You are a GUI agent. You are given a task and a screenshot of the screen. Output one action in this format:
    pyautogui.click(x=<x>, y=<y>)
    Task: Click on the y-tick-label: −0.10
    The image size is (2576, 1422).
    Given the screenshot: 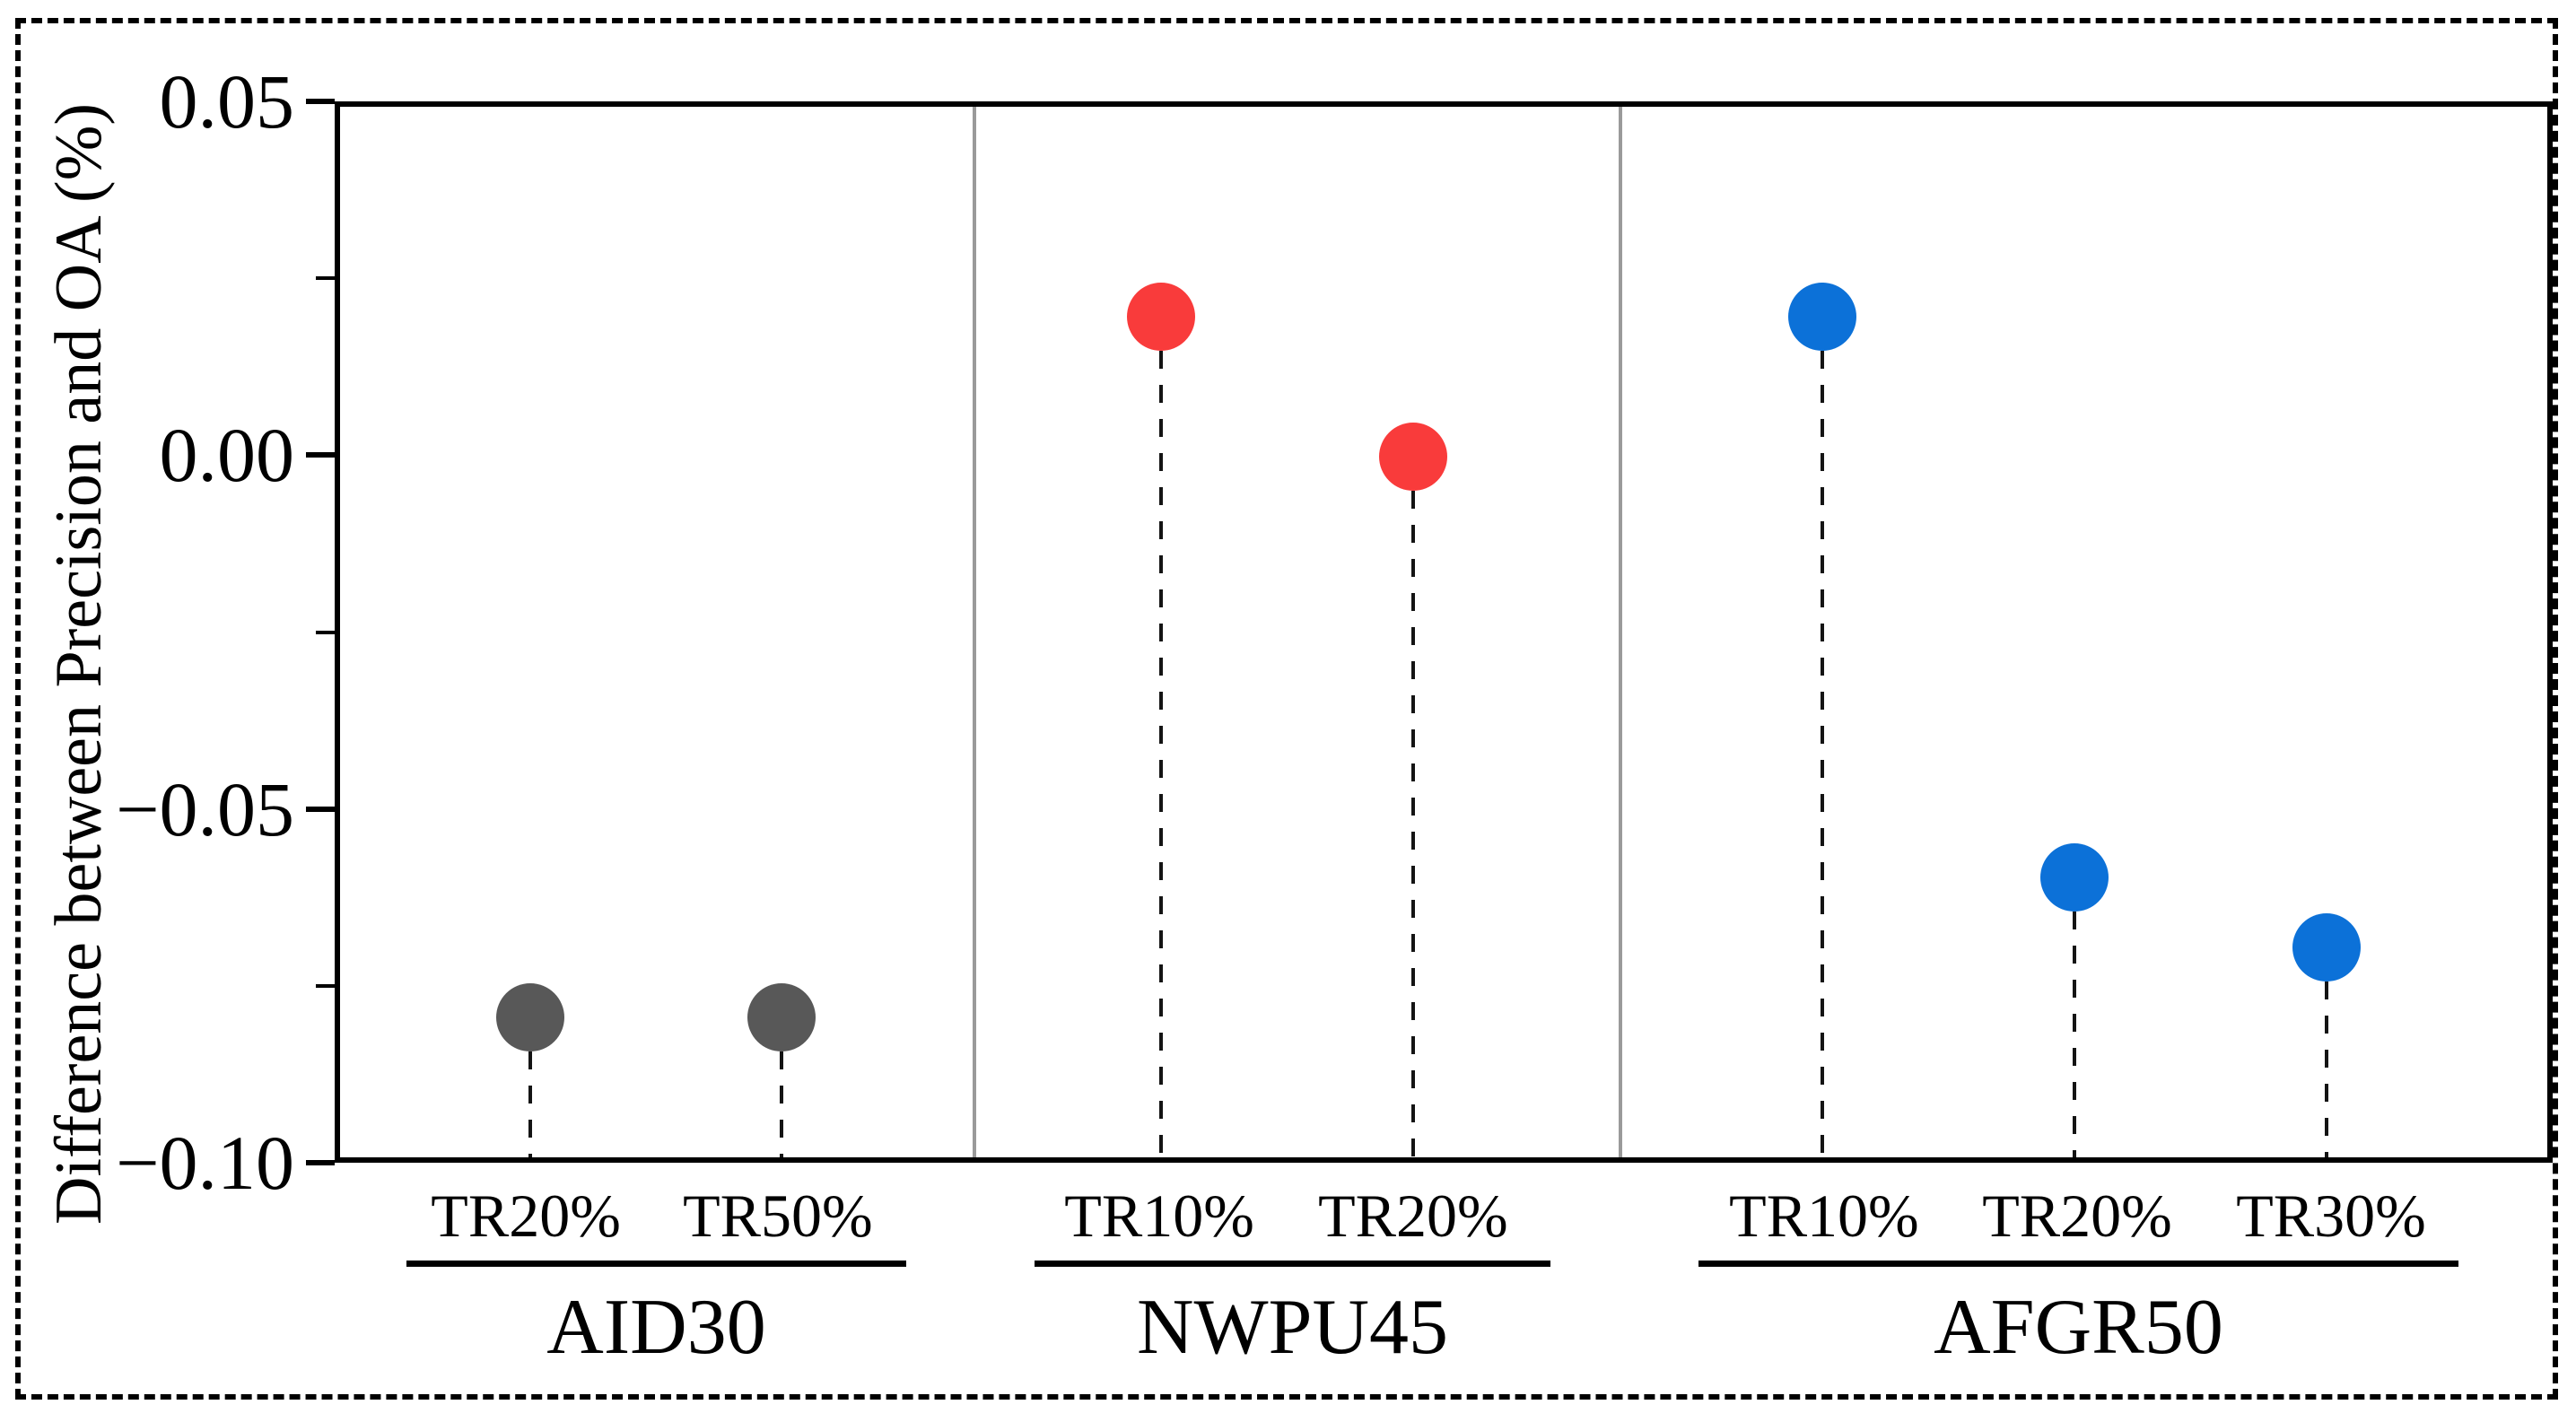 What is the action you would take?
    pyautogui.click(x=205, y=1163)
    